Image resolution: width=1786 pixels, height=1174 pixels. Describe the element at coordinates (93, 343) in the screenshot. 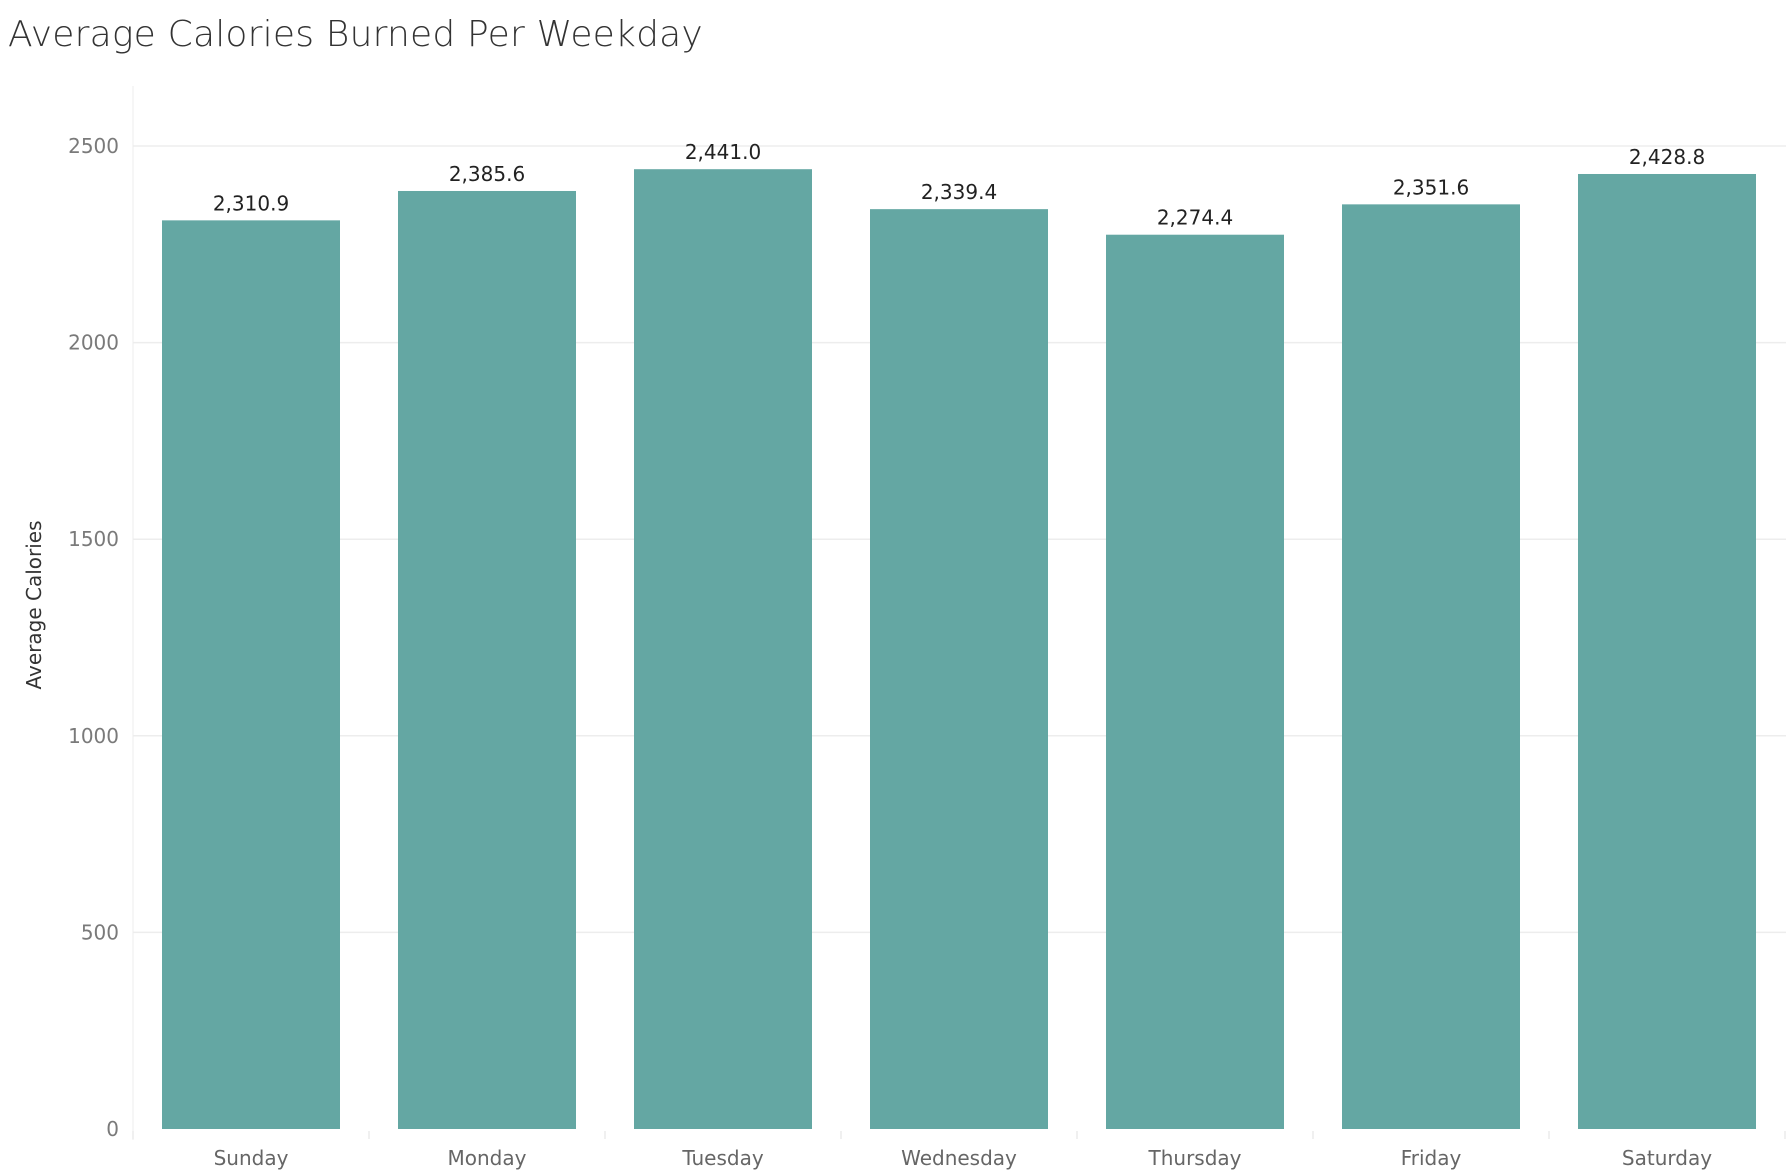

I see `y-tick-label: 2000` at that location.